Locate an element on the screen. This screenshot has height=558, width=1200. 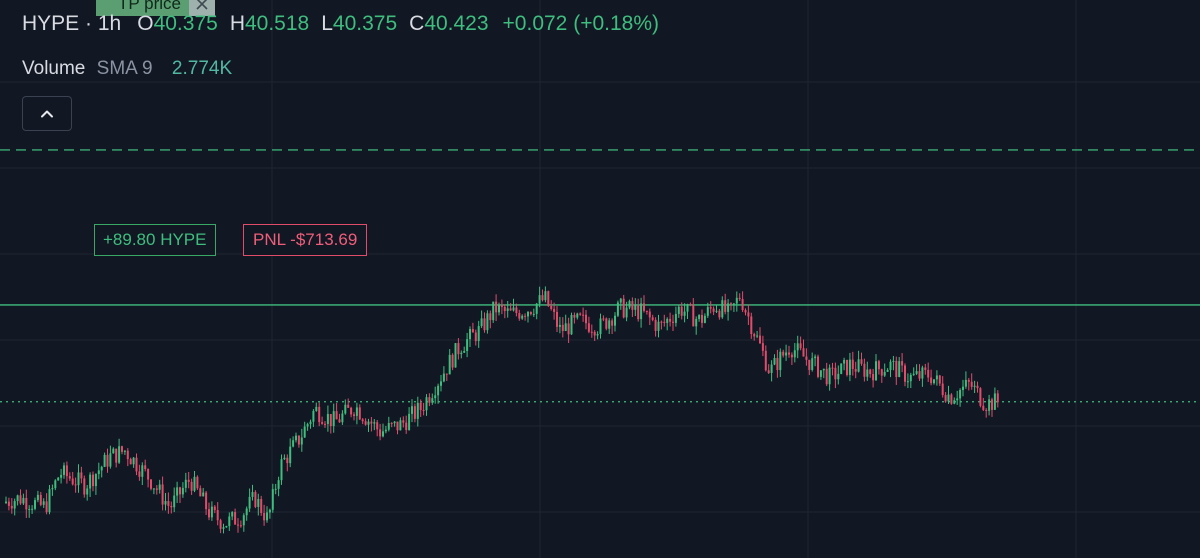
position-size-label: +89.80 HYPE is located at coordinates (155, 240).